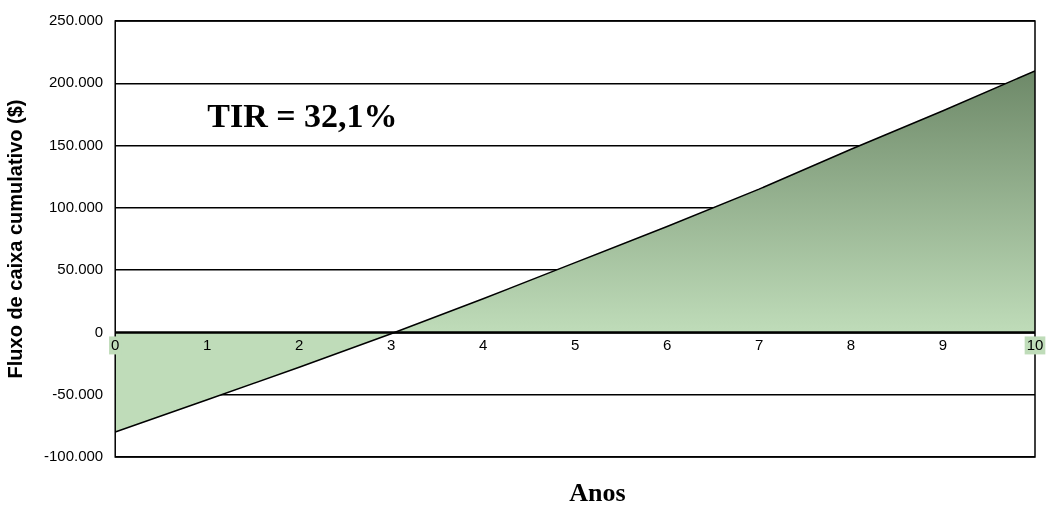 The height and width of the screenshot is (515, 1051). I want to click on x-axis-title: Anos, so click(597, 493).